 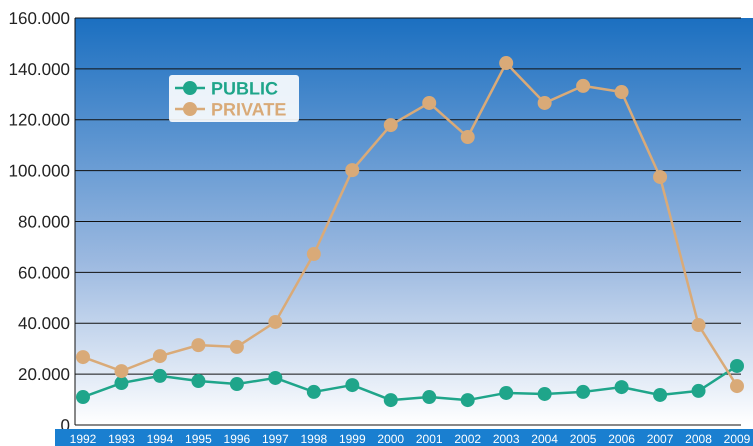 I want to click on x-tick-label: 2000, so click(x=390, y=439).